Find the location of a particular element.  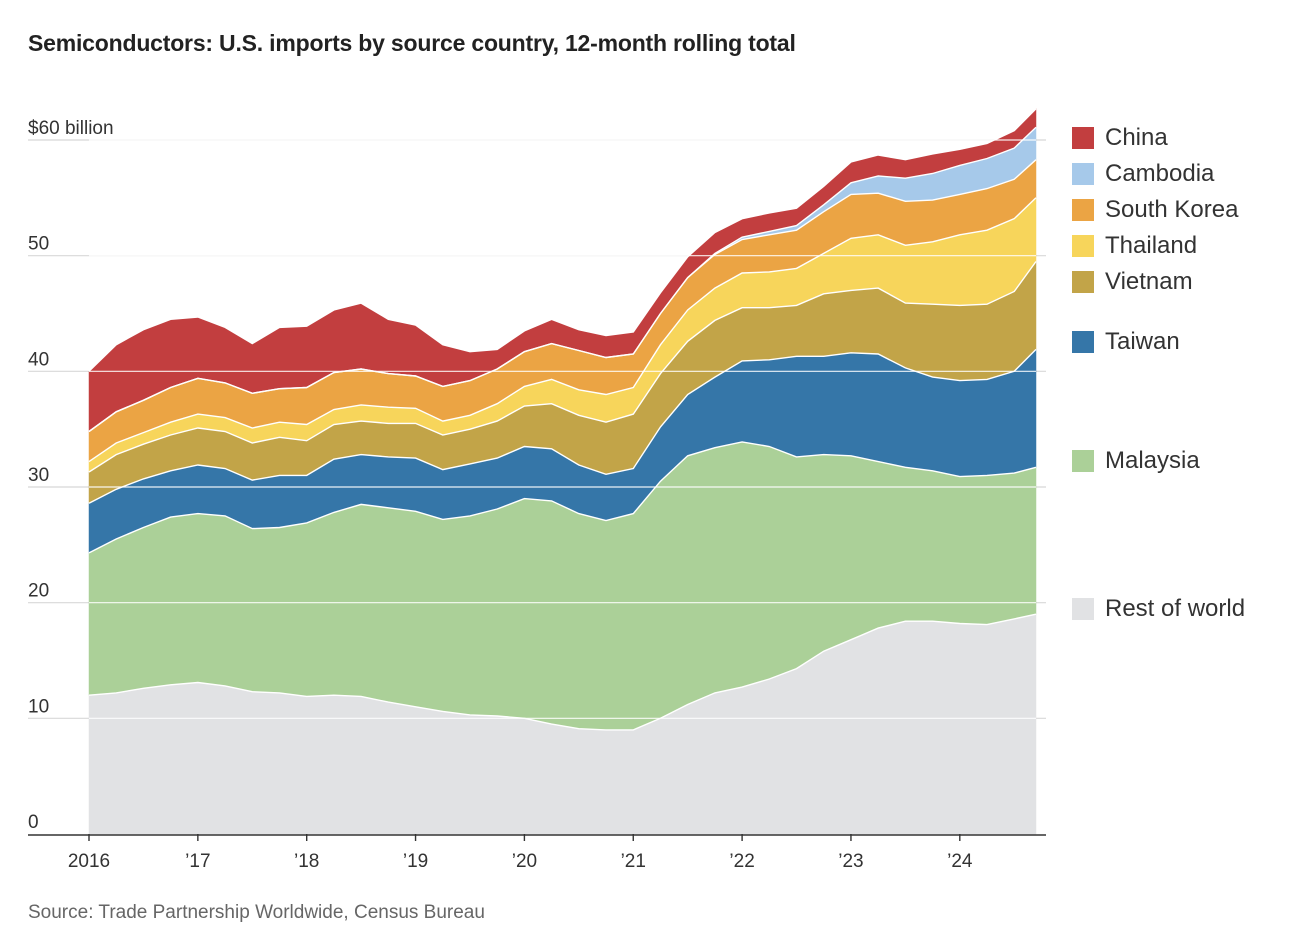

legend-item-vietnam: Vietnam is located at coordinates (1132, 282).